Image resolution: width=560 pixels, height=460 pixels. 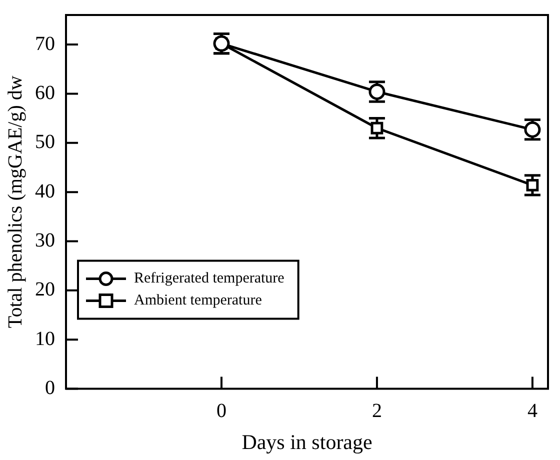 What do you see at coordinates (45, 142) in the screenshot?
I see `y-tick-label: 50` at bounding box center [45, 142].